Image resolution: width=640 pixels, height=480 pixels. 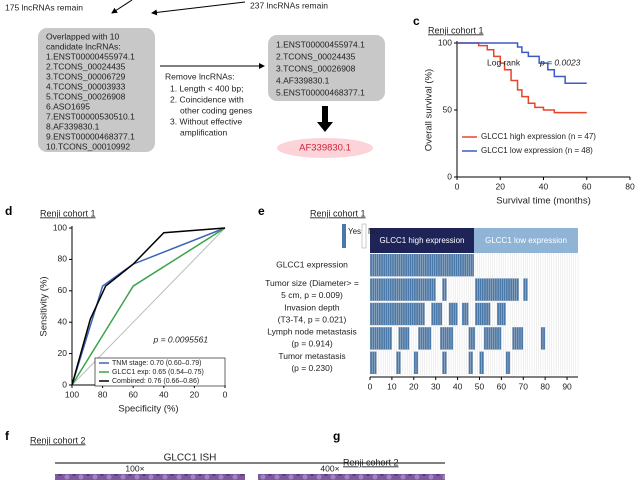 I want to click on group-label: GLCC1 low expression, so click(x=526, y=240).